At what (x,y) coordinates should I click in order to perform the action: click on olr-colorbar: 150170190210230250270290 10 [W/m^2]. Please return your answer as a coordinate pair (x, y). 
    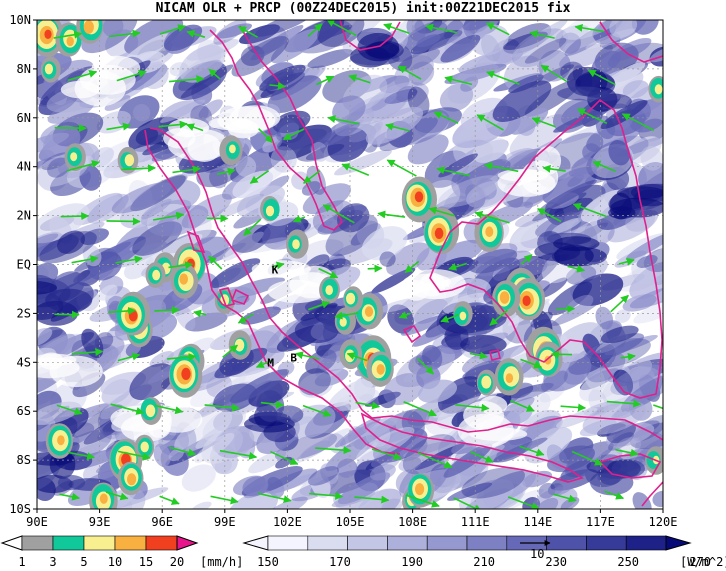
    Looking at the image, I should click on (484, 552).